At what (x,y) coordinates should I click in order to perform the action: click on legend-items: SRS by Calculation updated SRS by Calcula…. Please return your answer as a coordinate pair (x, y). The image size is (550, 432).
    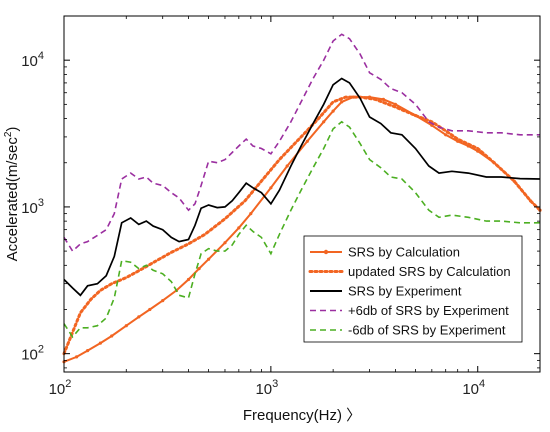
    Looking at the image, I should click on (409, 291).